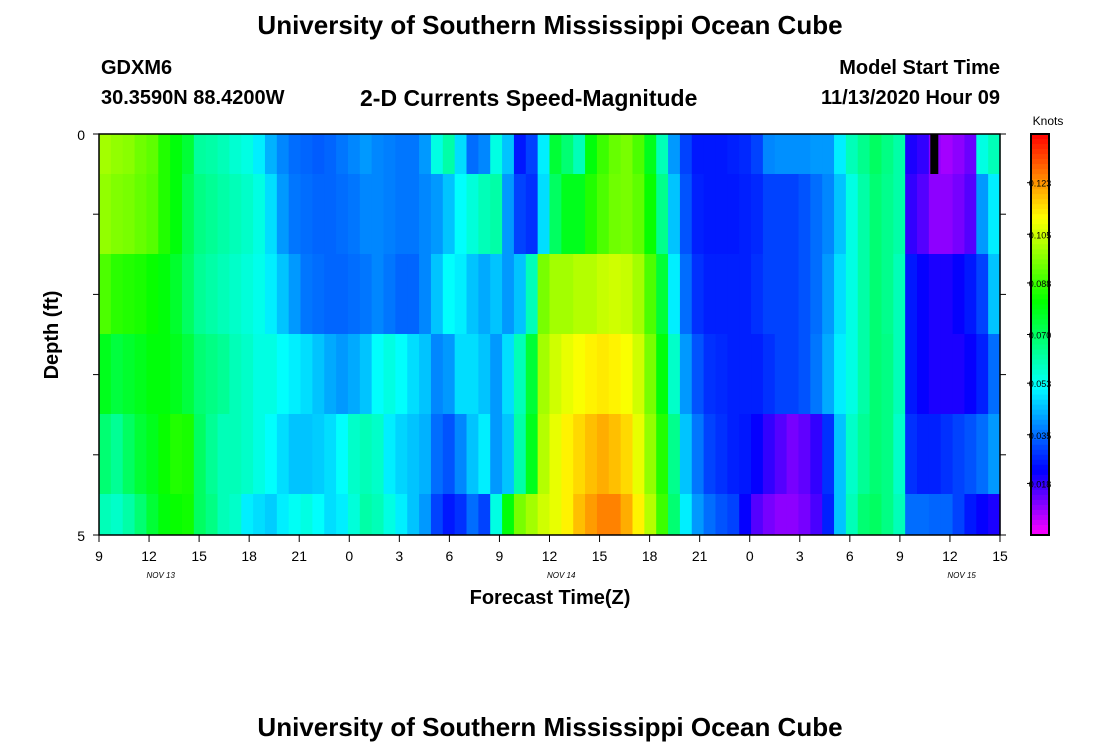 This screenshot has width=1100, height=750. I want to click on y-tick-label: 5, so click(81, 536).